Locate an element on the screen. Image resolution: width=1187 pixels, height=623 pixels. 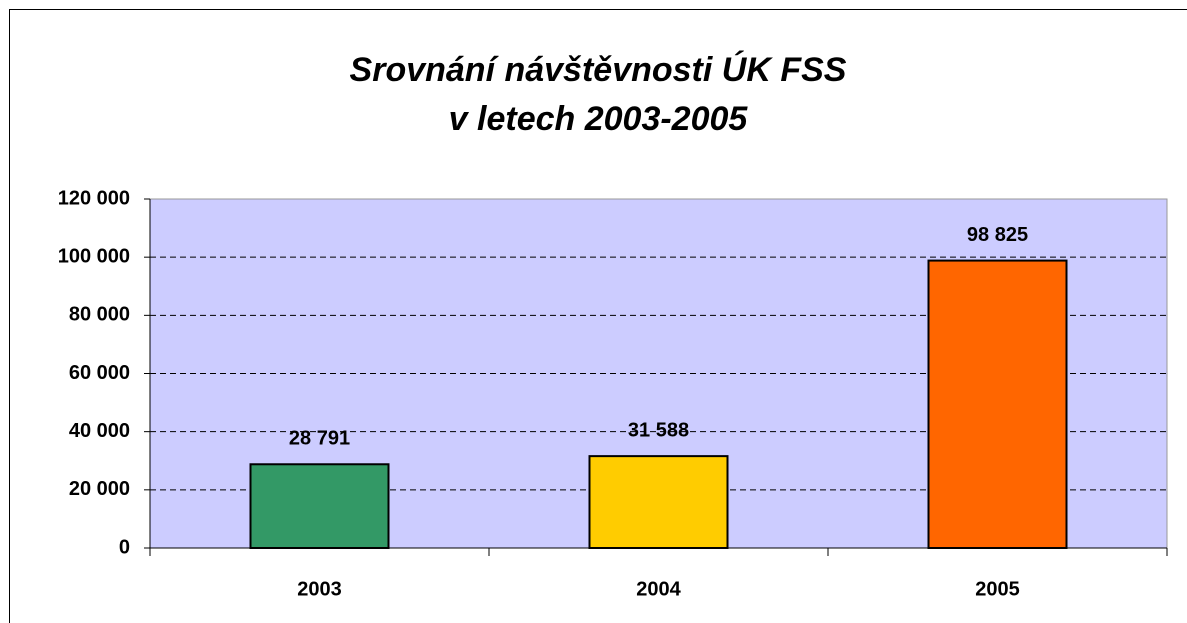
y-tick-label: 20 000 is located at coordinates (99, 489).